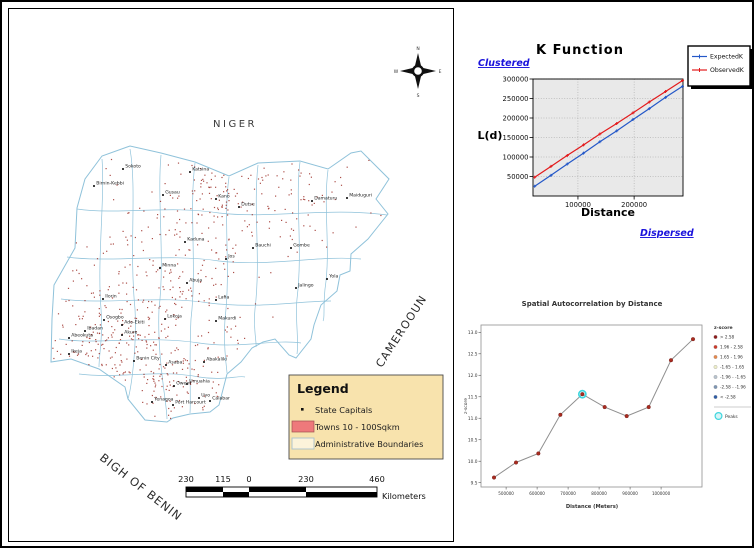  I want to click on ac-x-tick-label: 600000, so click(537, 493).